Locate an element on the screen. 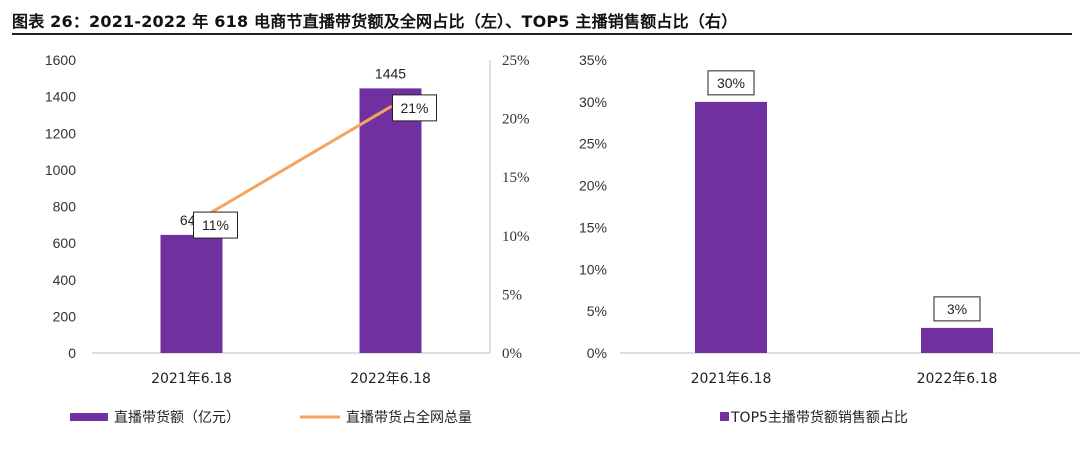 The image size is (1080, 452). y-left-tick-label: 1400 is located at coordinates (60, 97).